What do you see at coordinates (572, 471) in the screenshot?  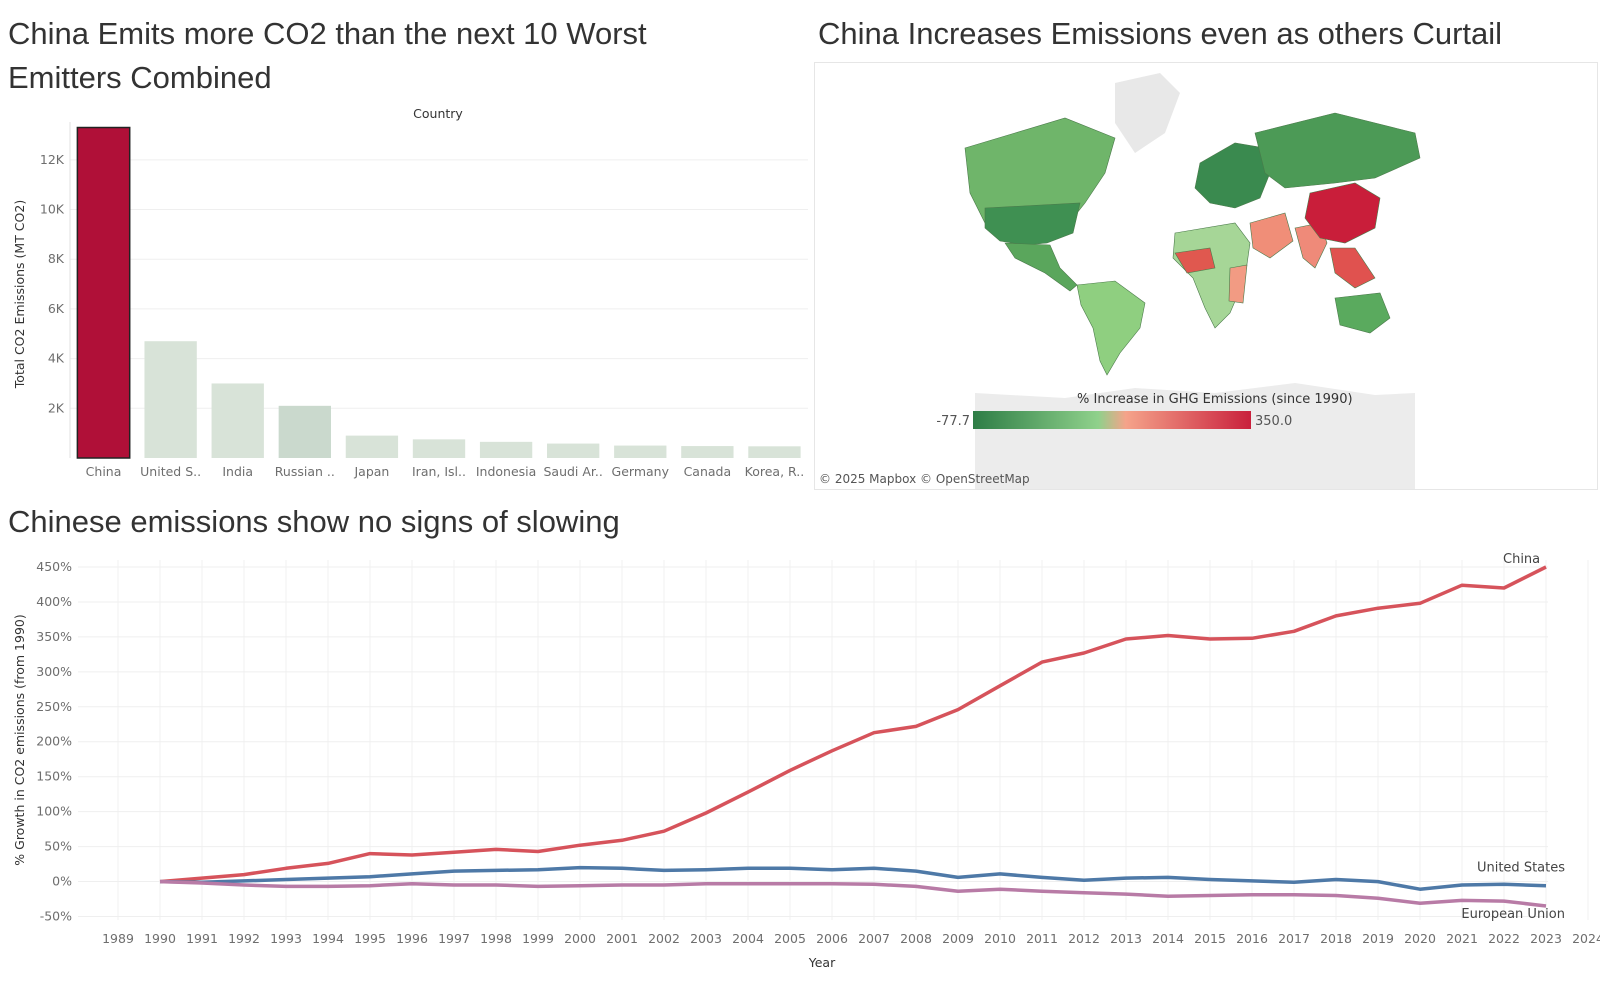 I see `bar-category-label: Saudi Ar..` at bounding box center [572, 471].